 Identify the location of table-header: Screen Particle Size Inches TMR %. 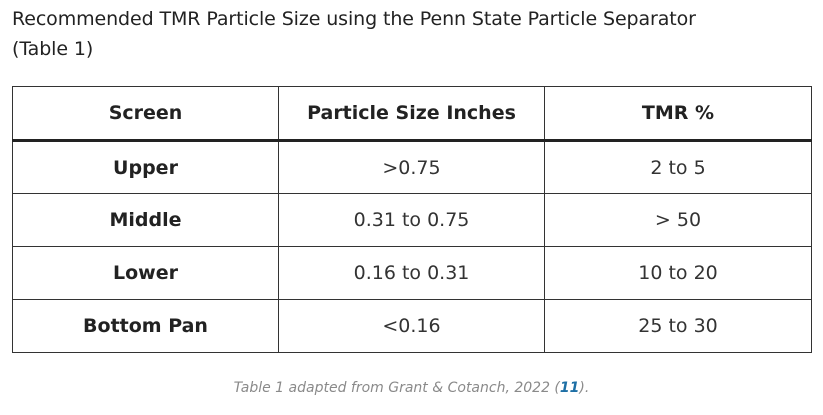
(412, 114).